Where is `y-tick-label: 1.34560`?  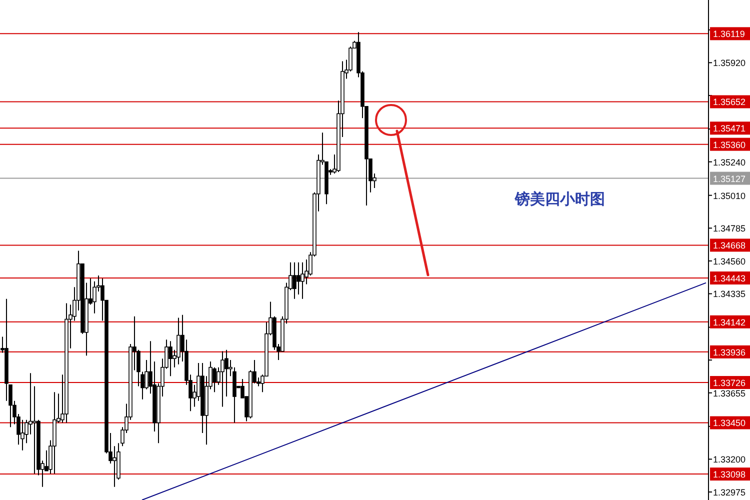
y-tick-label: 1.34560 is located at coordinates (729, 261).